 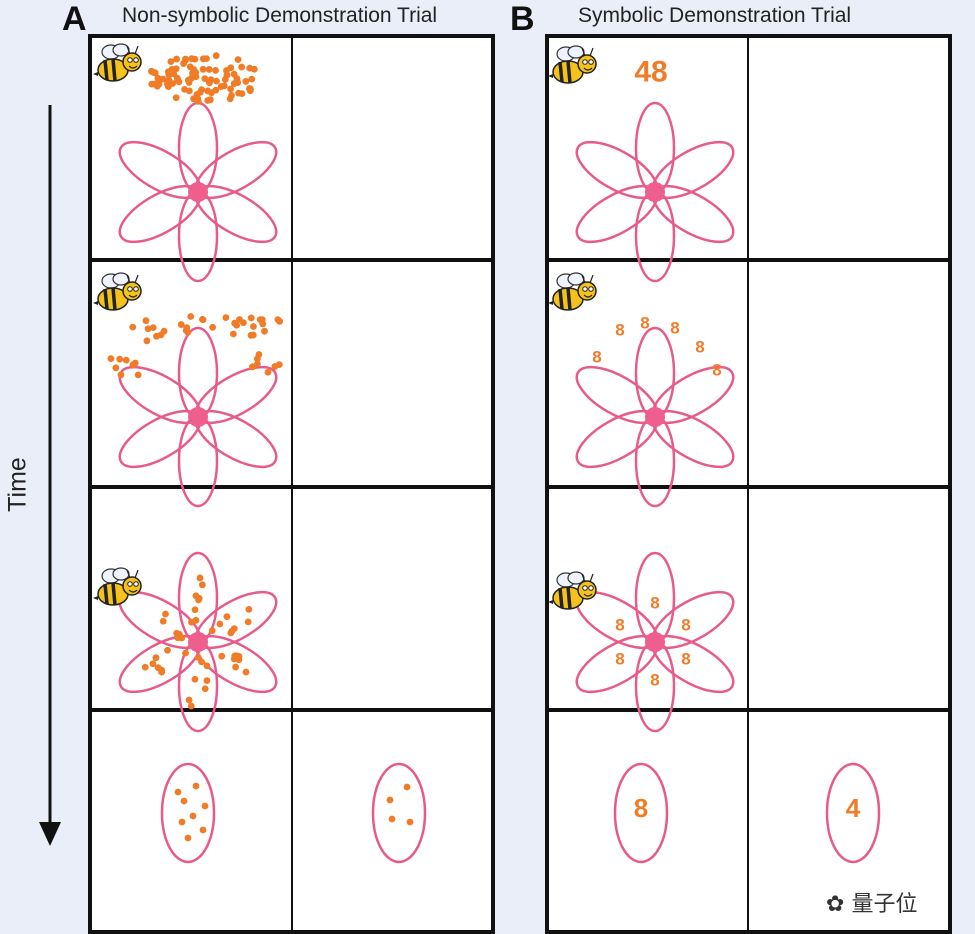 I want to click on petal-b-right, so click(x=853, y=813).